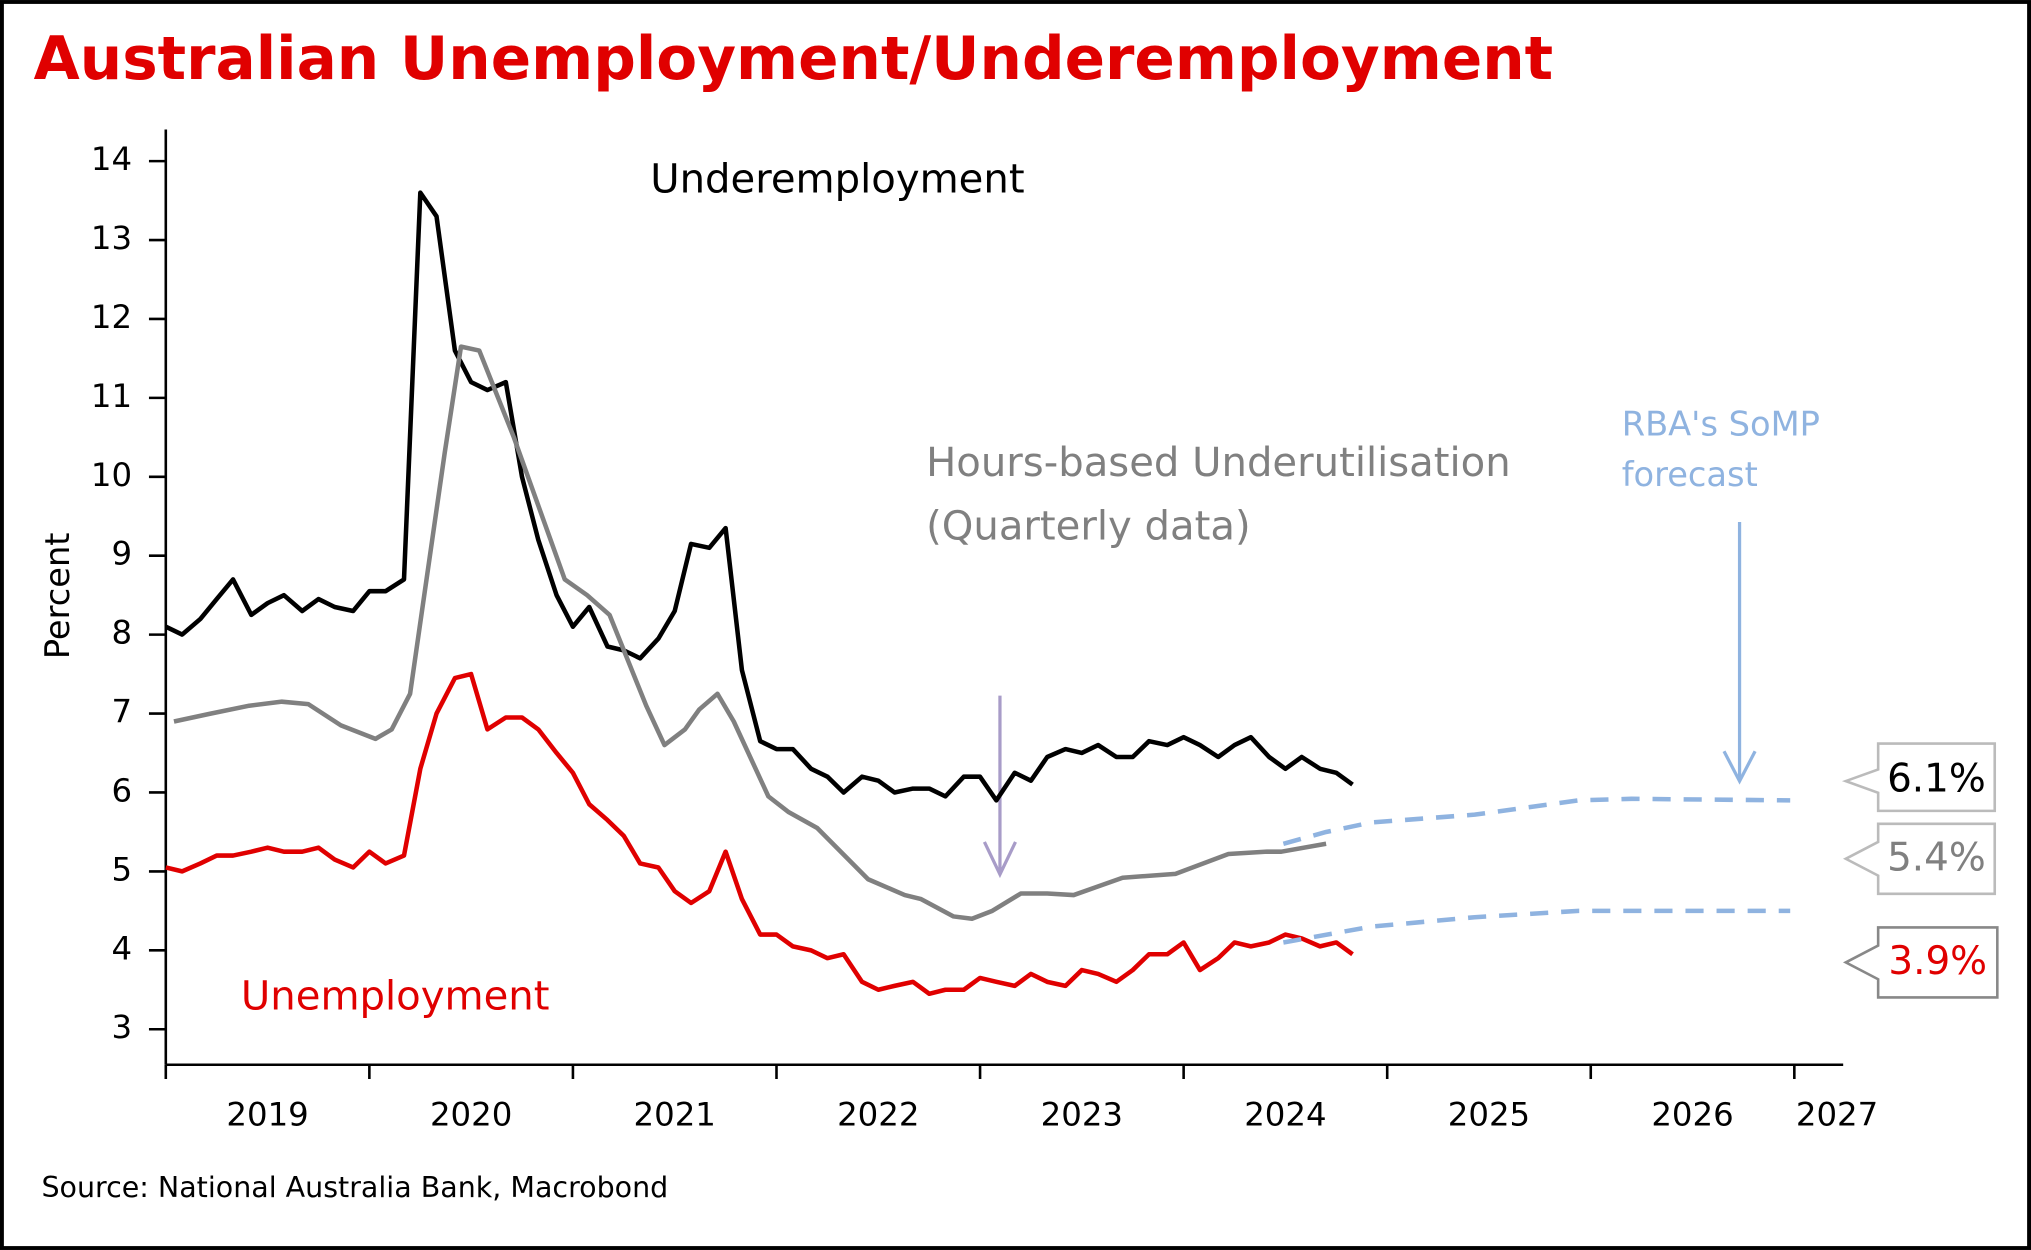 The image size is (2031, 1250). What do you see at coordinates (122, 633) in the screenshot?
I see `y-tick-label: 8` at bounding box center [122, 633].